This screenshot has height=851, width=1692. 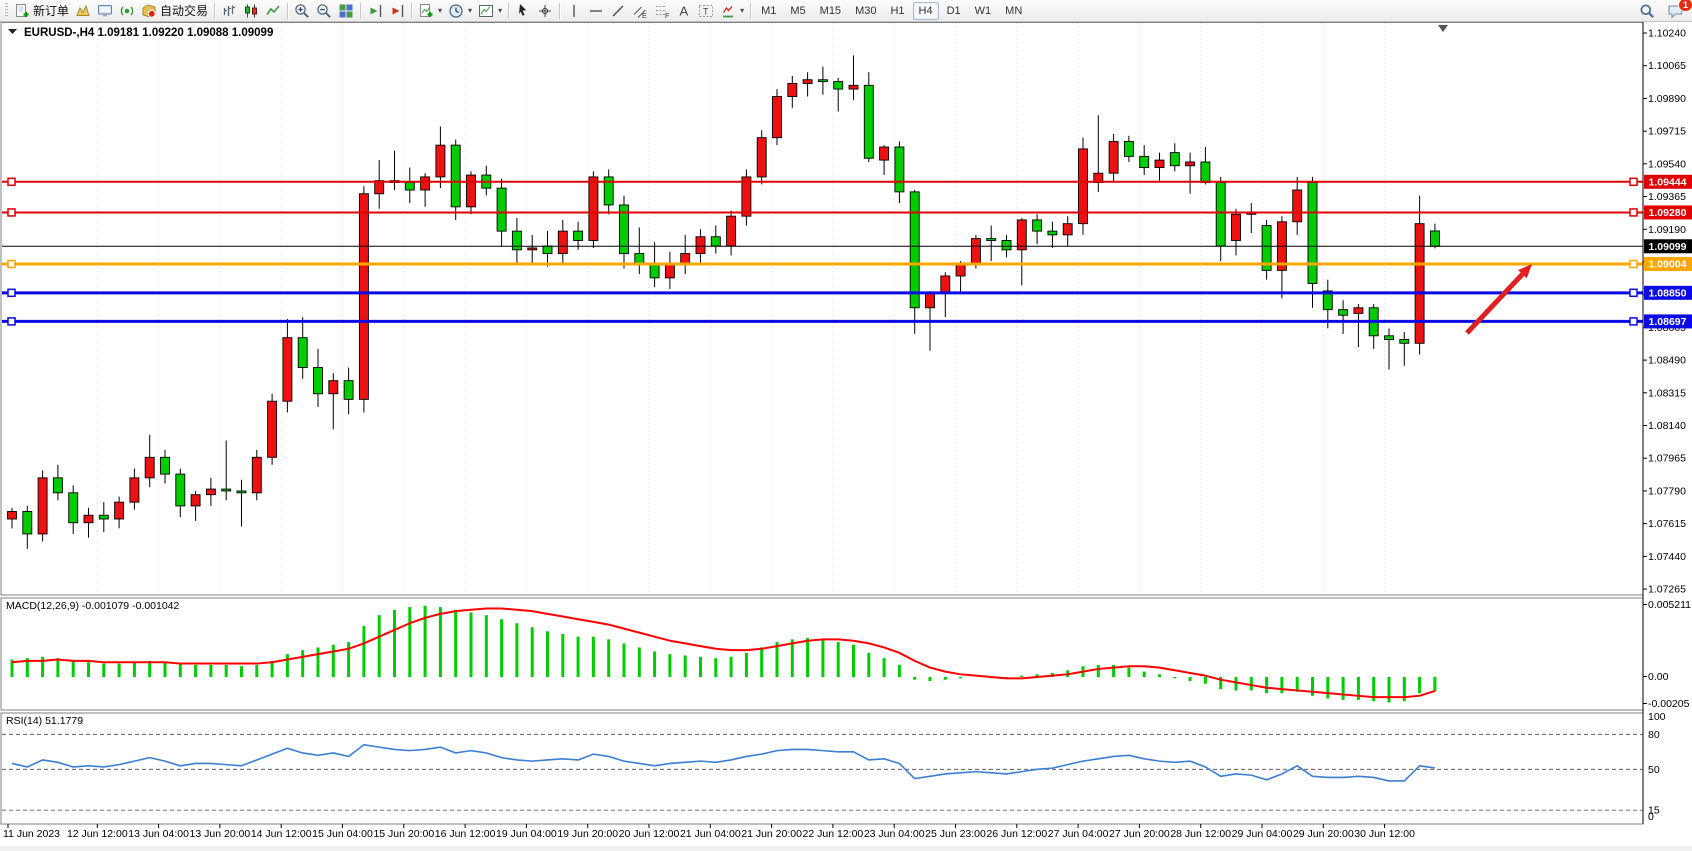 What do you see at coordinates (1667, 557) in the screenshot?
I see `price-tick-label: 1.07440` at bounding box center [1667, 557].